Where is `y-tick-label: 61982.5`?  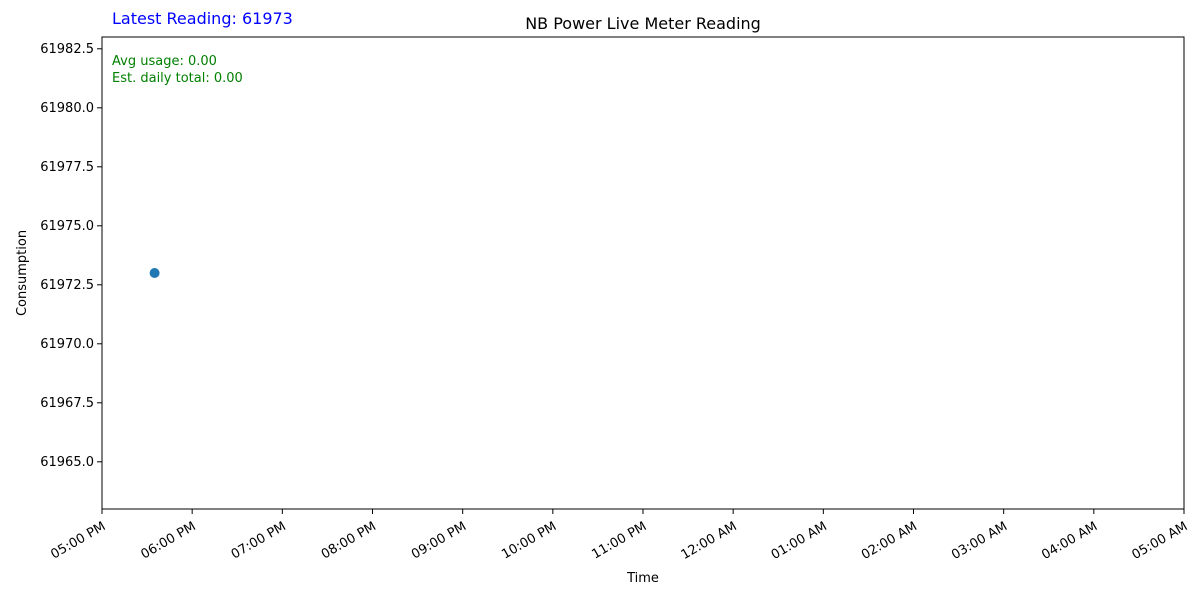
y-tick-label: 61982.5 is located at coordinates (67, 49).